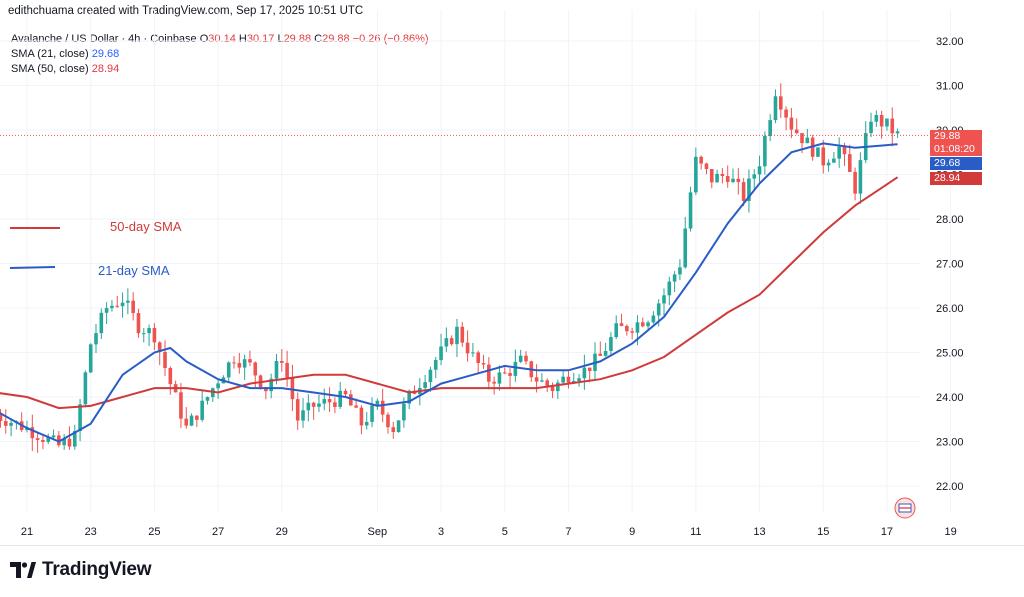 Image resolution: width=1024 pixels, height=597 pixels. What do you see at coordinates (91, 532) in the screenshot?
I see `x-axis-tick-label: 23` at bounding box center [91, 532].